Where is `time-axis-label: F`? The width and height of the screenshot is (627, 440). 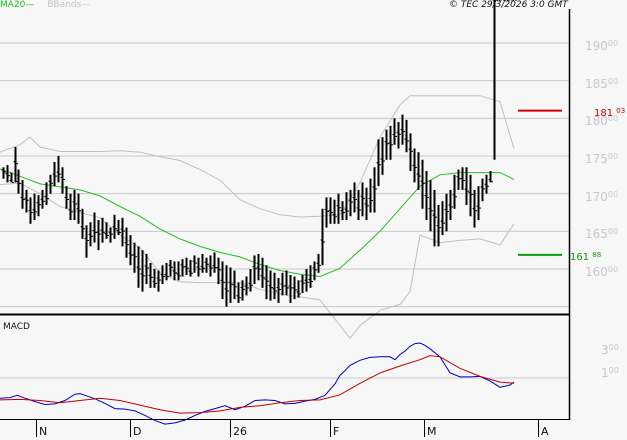
time-axis-label: F is located at coordinates (336, 431).